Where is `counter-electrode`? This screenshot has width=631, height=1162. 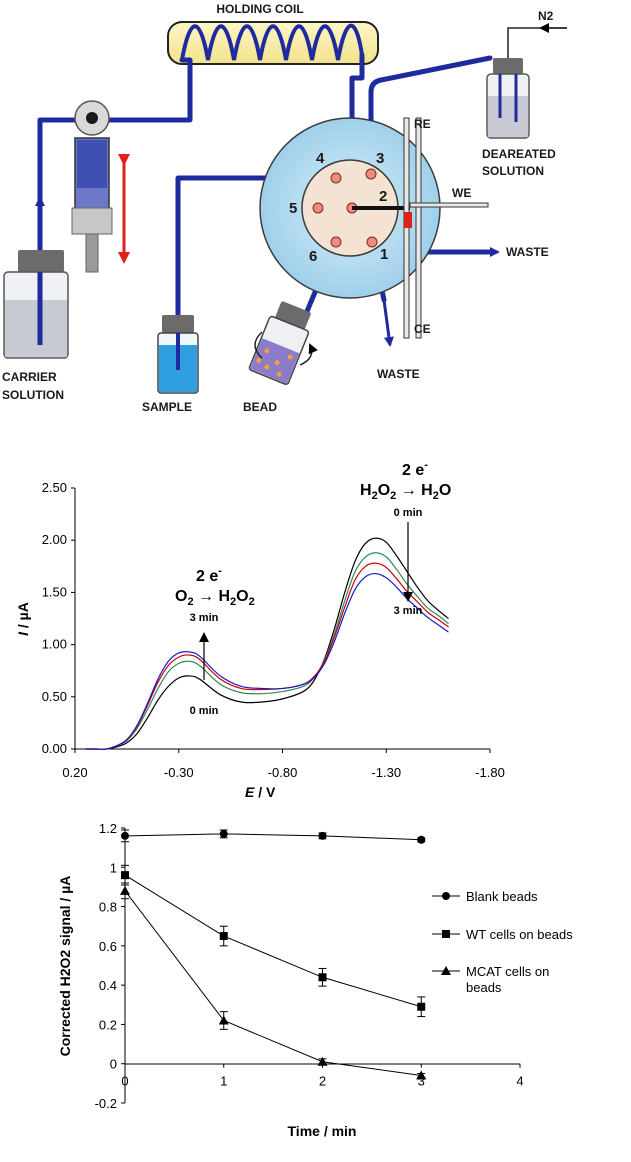 counter-electrode is located at coordinates (418, 228).